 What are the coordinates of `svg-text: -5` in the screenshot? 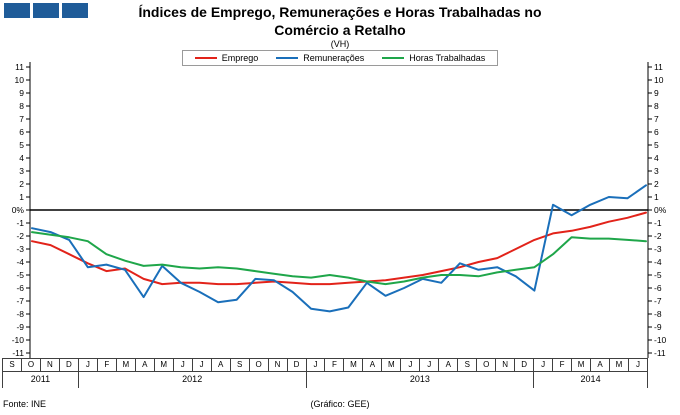 It's located at (658, 275).